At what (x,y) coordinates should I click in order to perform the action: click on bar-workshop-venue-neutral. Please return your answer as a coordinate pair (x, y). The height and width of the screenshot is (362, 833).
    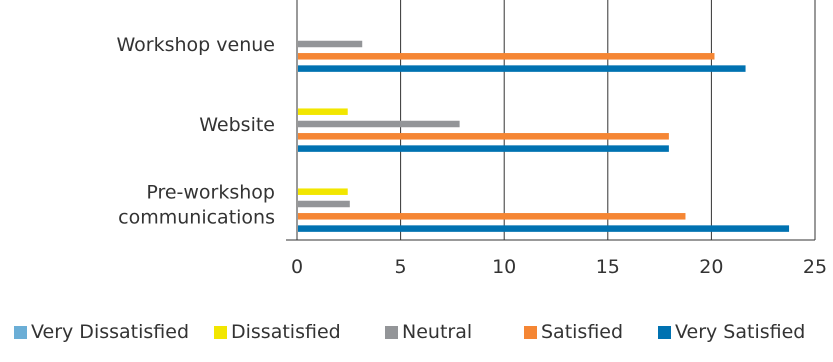
    Looking at the image, I should click on (330, 44).